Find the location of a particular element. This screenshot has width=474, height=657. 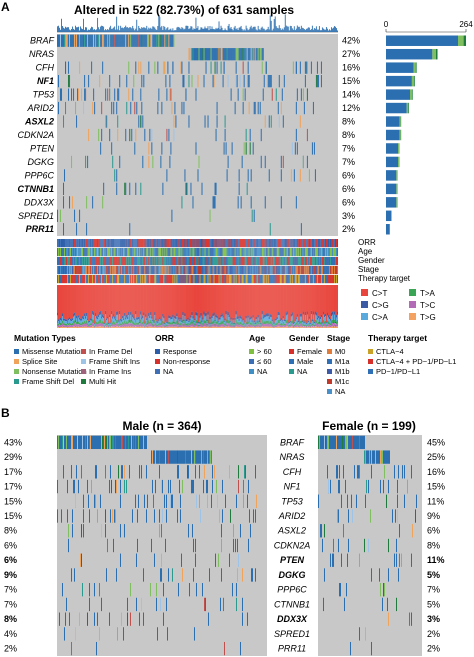

male-percent-label: 2% is located at coordinates (10, 649).